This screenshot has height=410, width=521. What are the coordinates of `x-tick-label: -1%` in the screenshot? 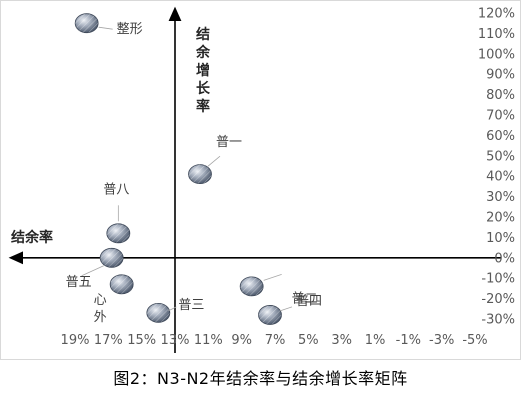 It's located at (408, 340).